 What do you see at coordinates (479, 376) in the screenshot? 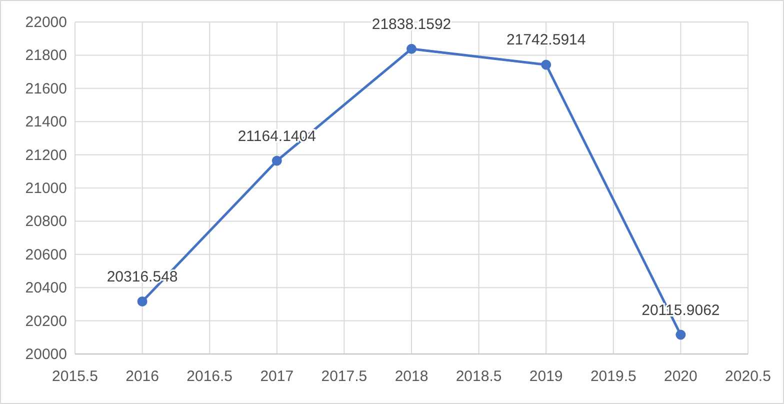
I see `x-tick-label: 2018.5` at bounding box center [479, 376].